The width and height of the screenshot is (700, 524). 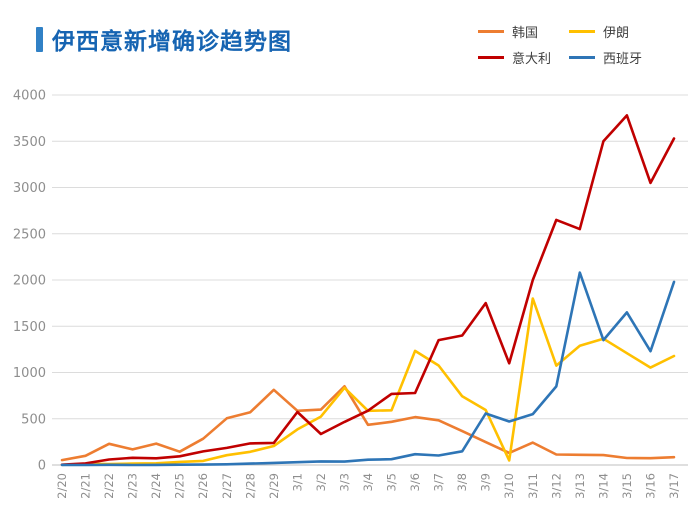 What do you see at coordinates (39, 39) in the screenshot?
I see `title-accent-bar-icon` at bounding box center [39, 39].